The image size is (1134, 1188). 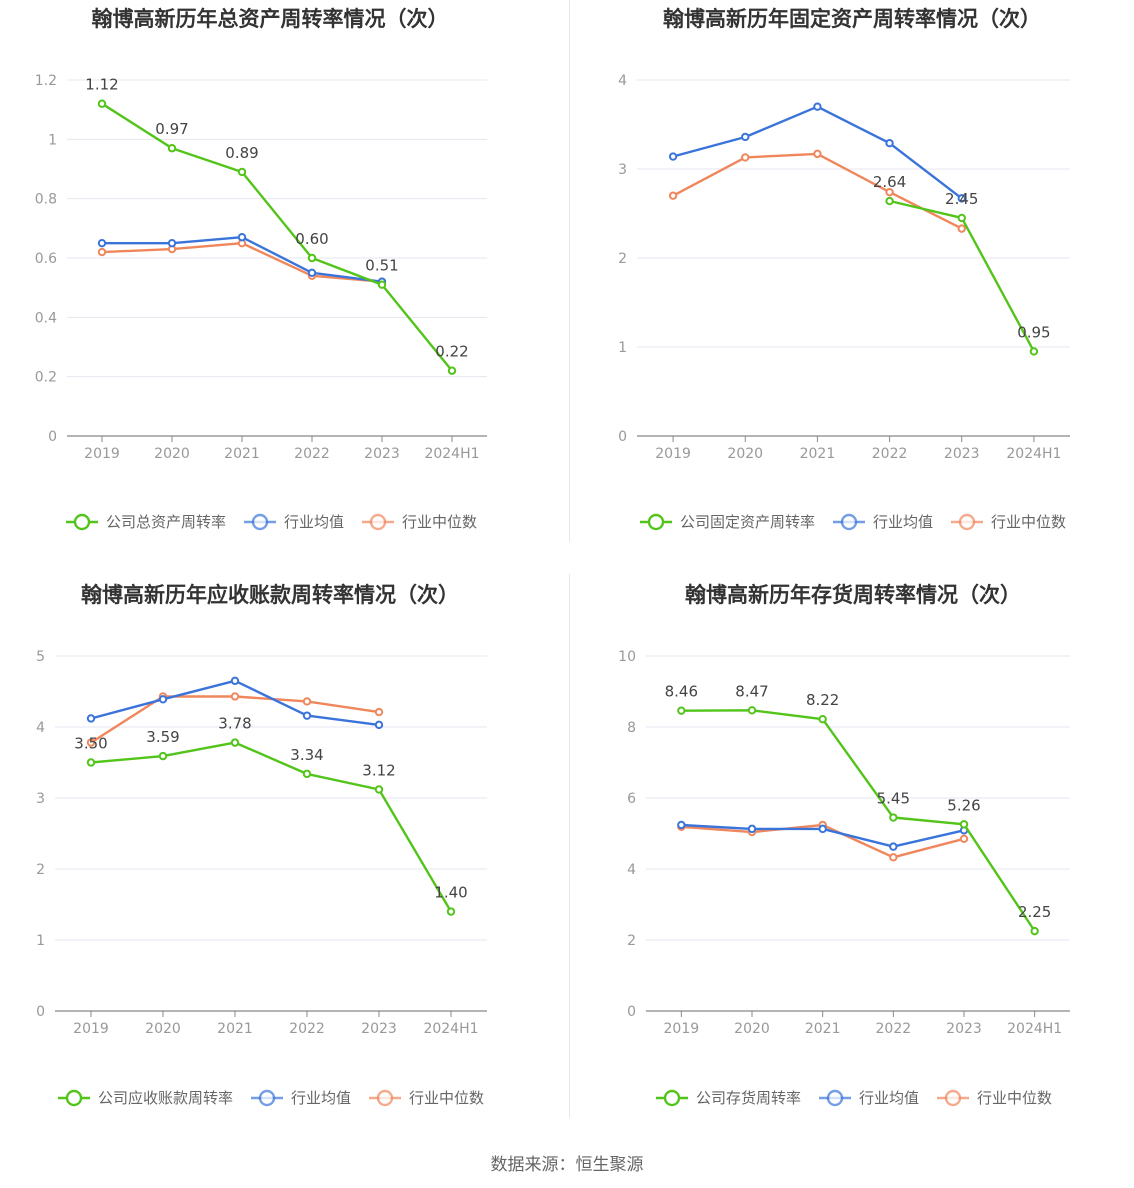 I want to click on legend-label: 公司应收账款周转率, so click(x=165, y=1098).